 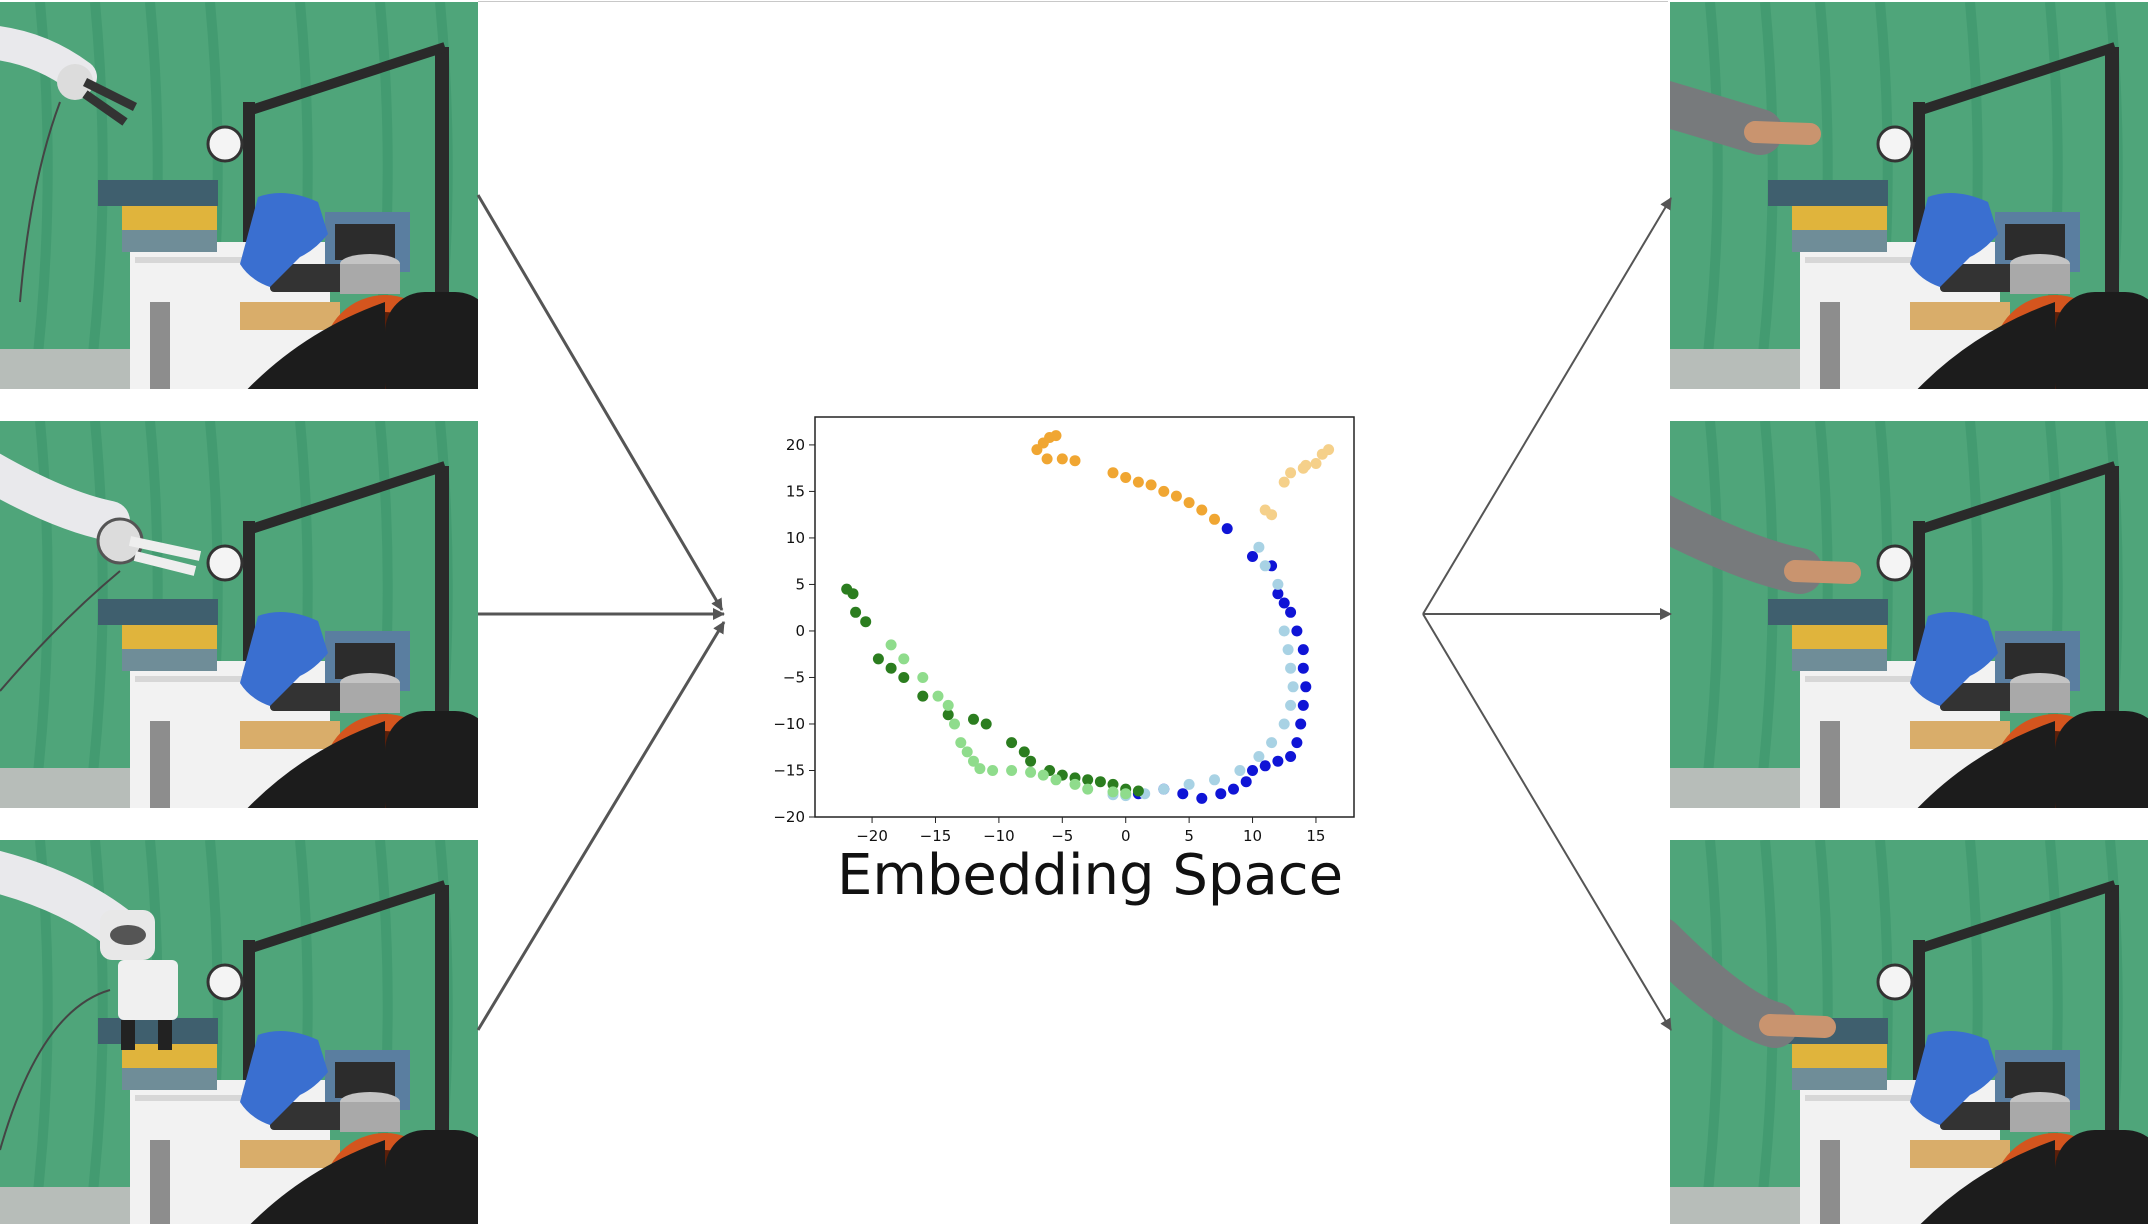 What do you see at coordinates (148, 990) in the screenshot?
I see `robot-wrist` at bounding box center [148, 990].